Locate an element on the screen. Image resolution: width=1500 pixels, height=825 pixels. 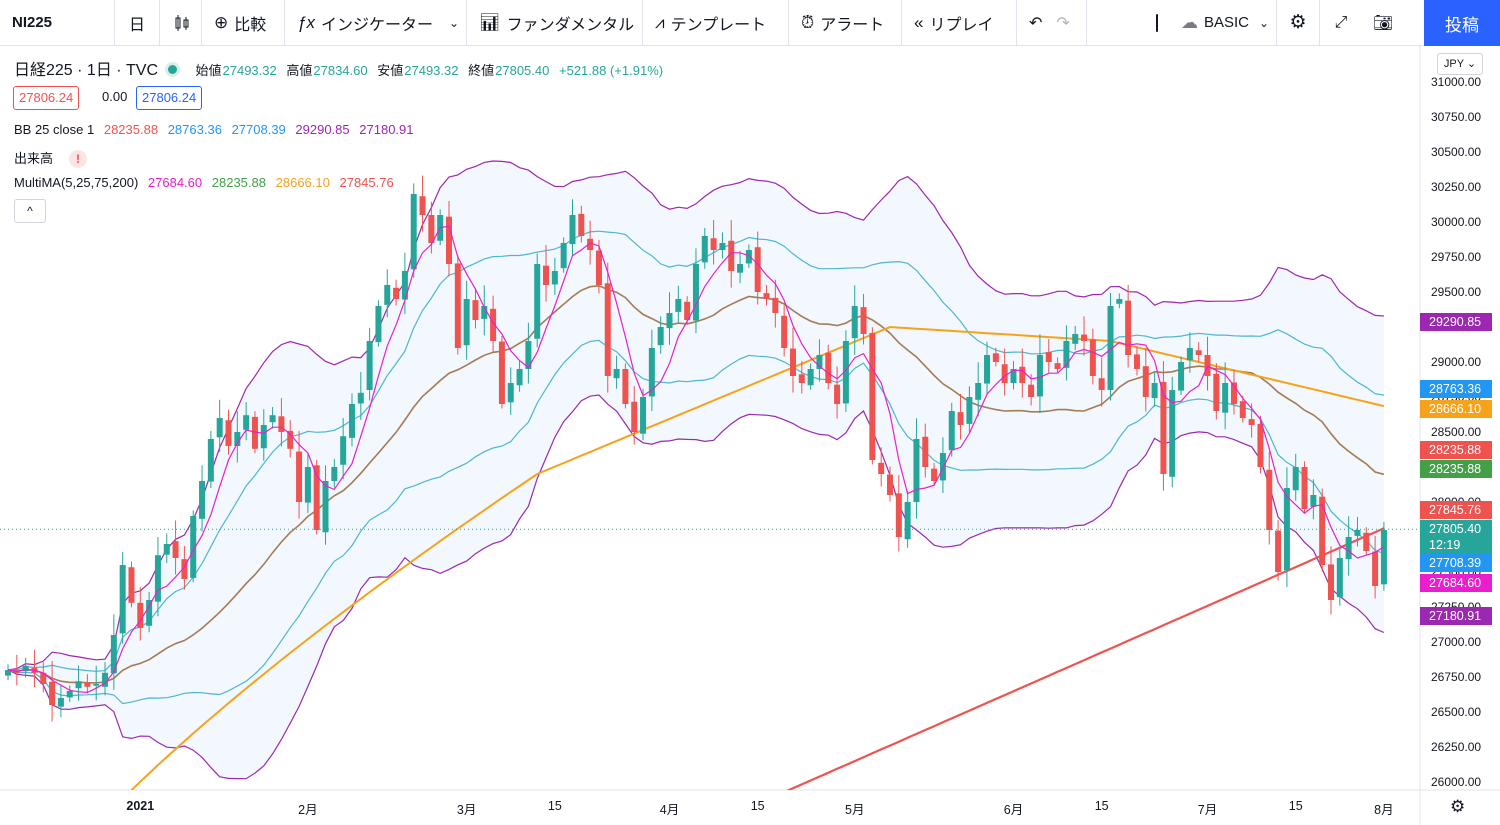
symbol-title: 日経225 · 1日 · TVC is located at coordinates (86, 70).